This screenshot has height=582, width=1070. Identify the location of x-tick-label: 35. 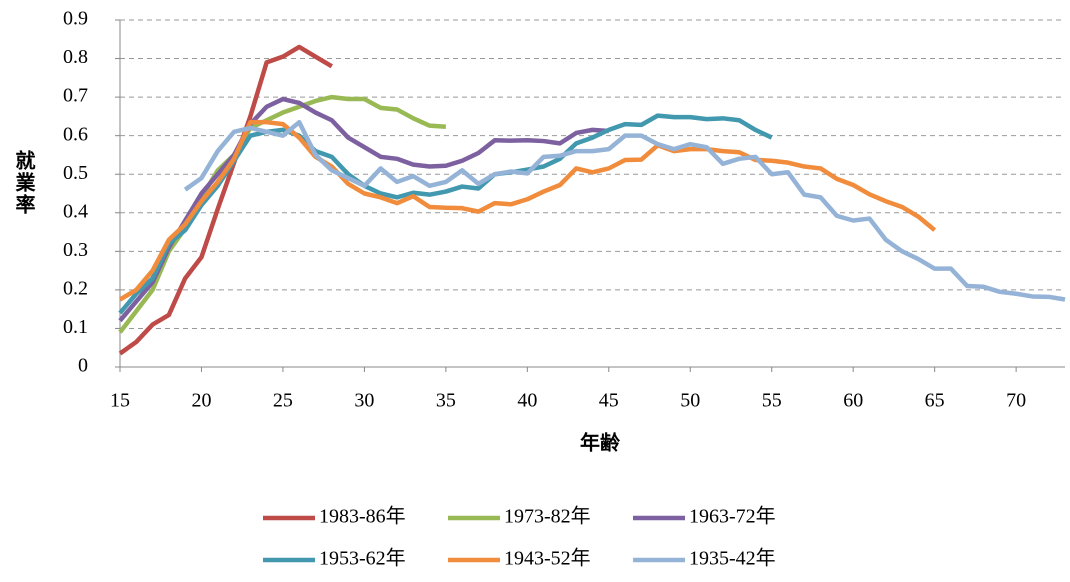
(446, 401).